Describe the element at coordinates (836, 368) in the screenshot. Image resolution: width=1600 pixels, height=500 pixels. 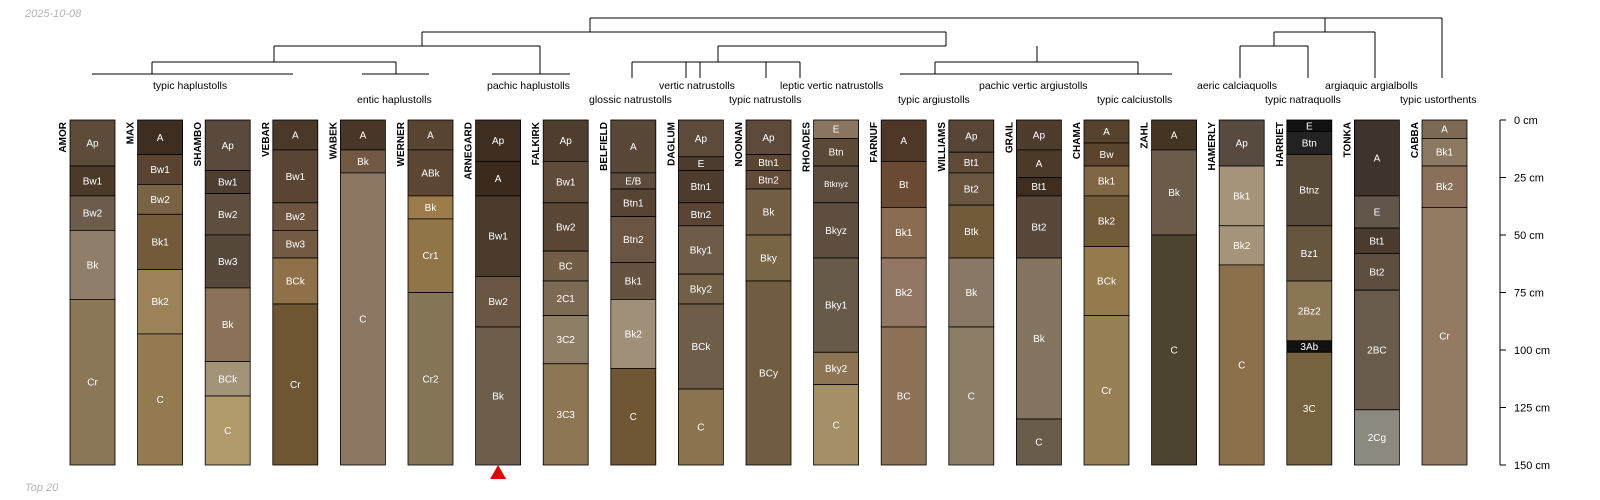
I see `horizon-rhoades-bky2` at that location.